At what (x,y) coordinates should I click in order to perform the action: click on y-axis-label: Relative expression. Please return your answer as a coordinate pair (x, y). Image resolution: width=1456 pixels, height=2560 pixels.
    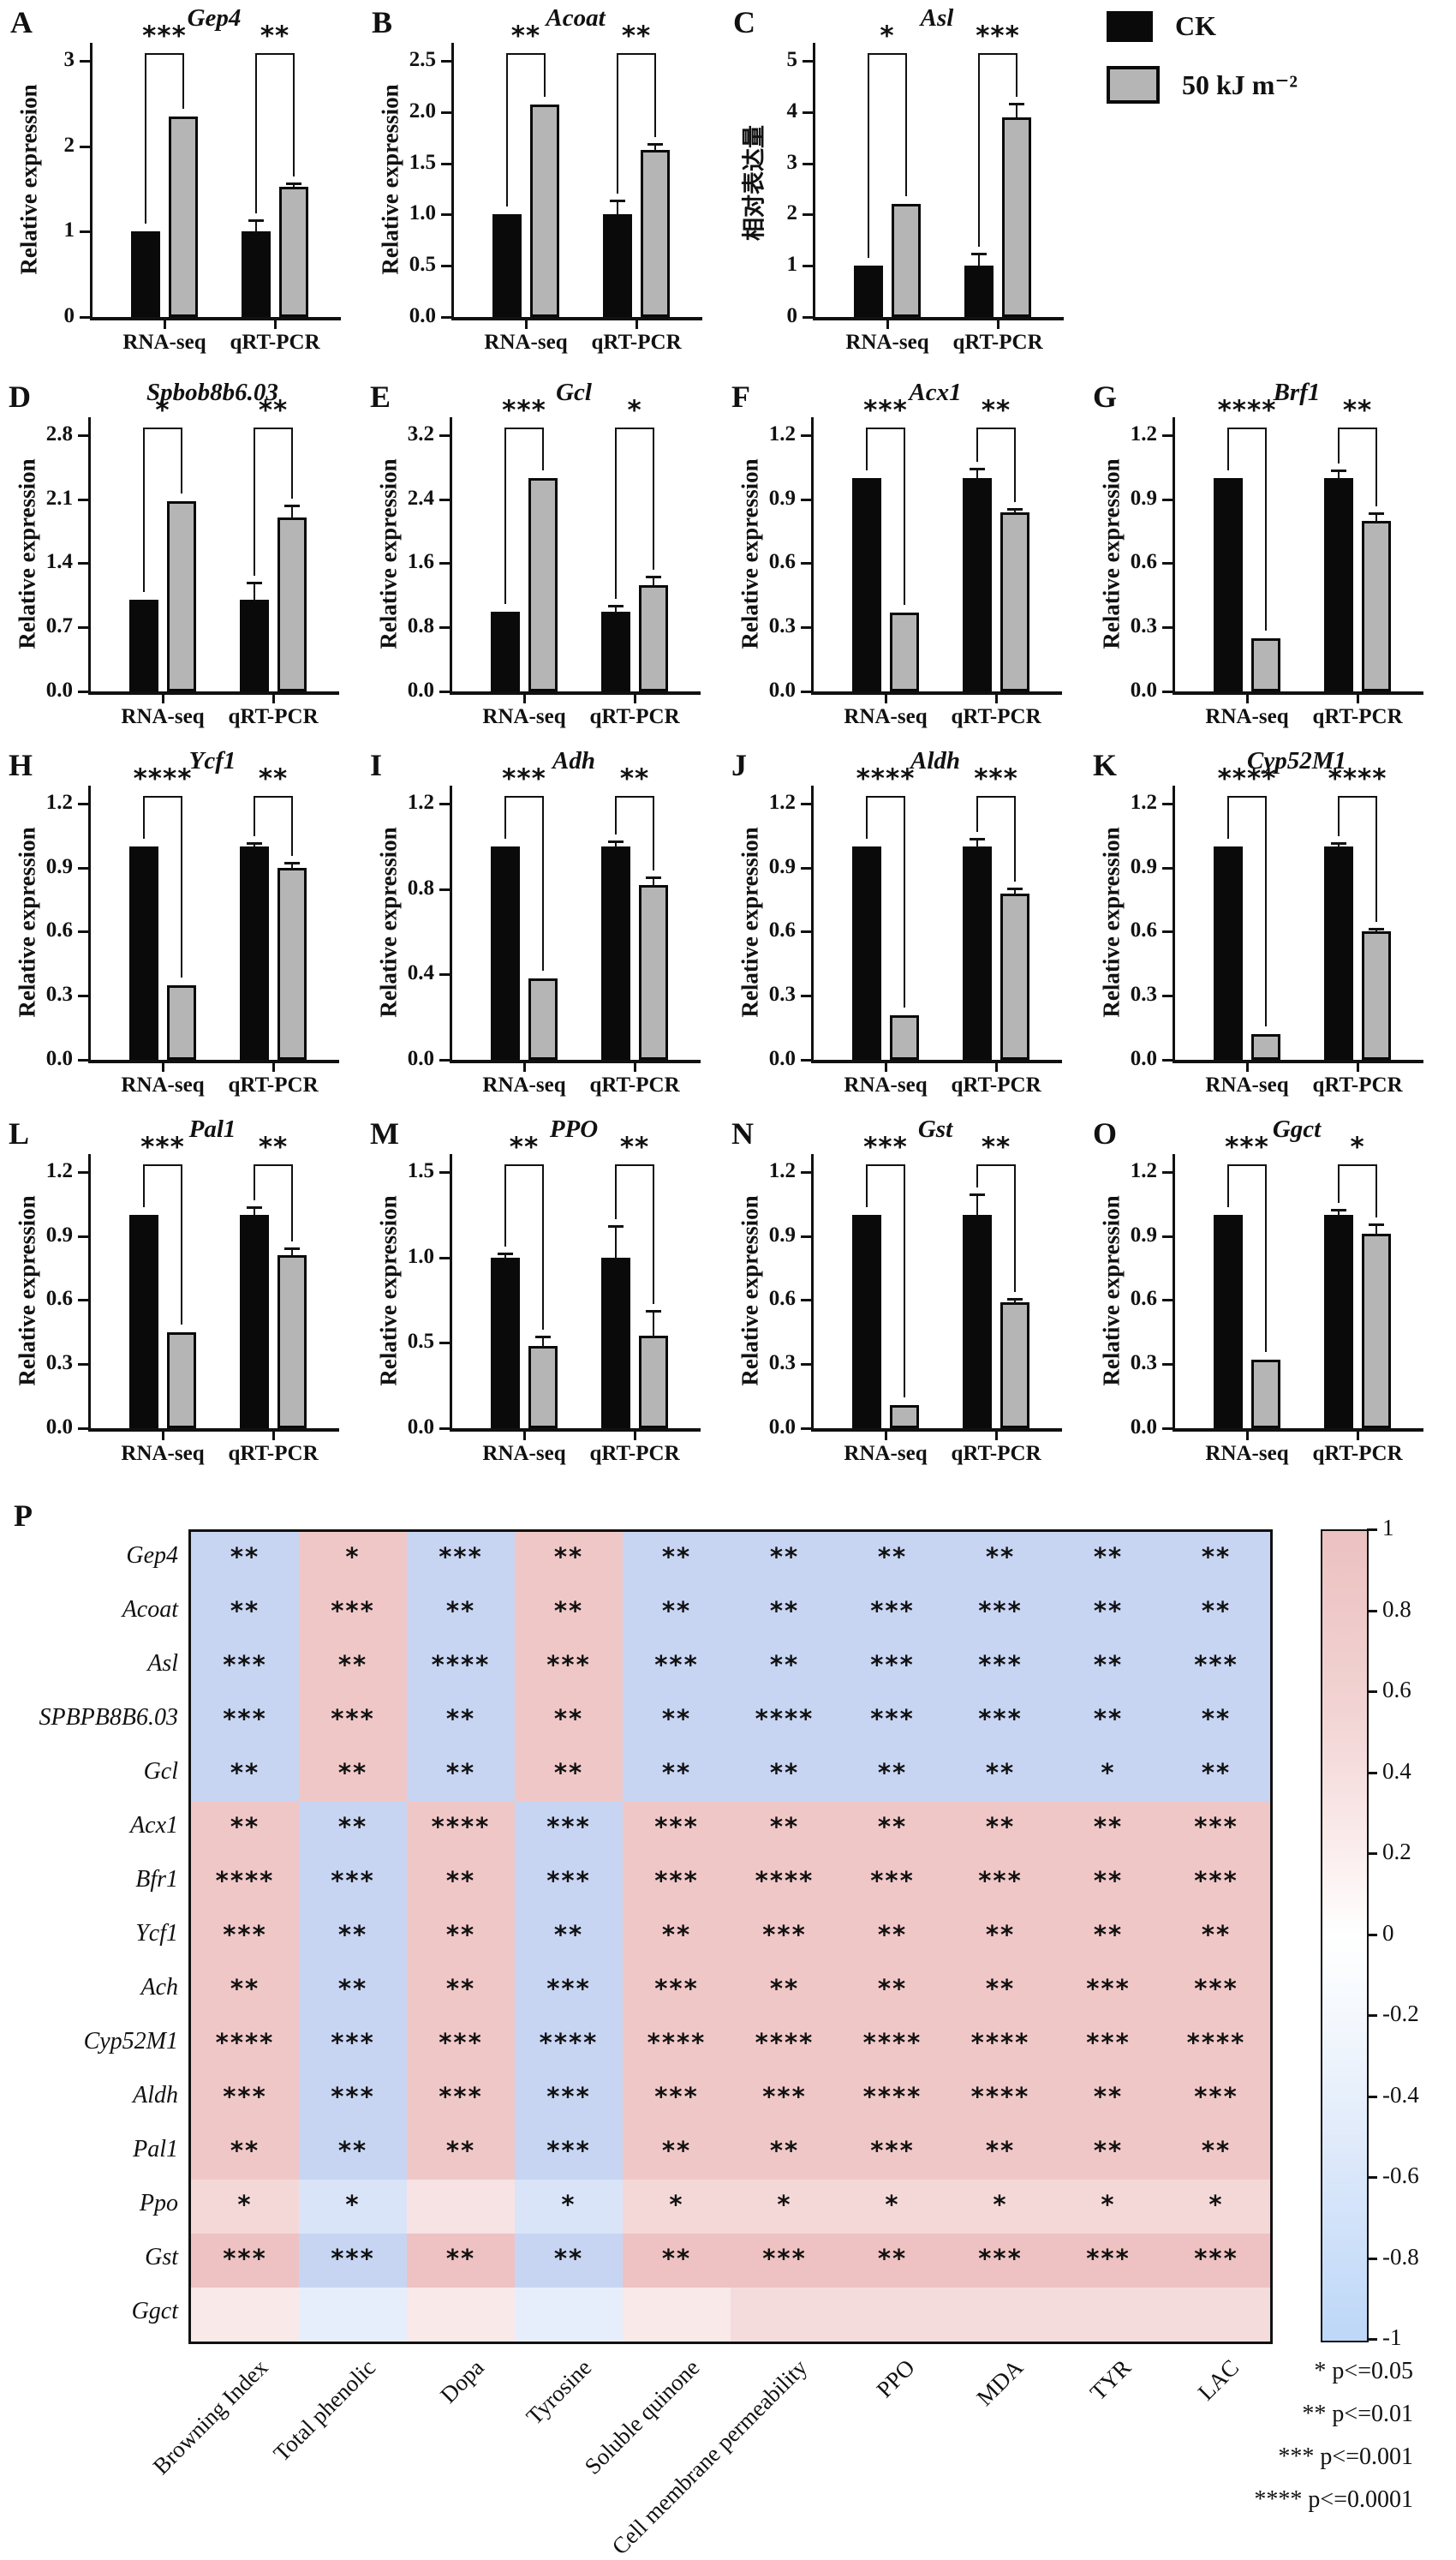
    Looking at the image, I should click on (389, 1290).